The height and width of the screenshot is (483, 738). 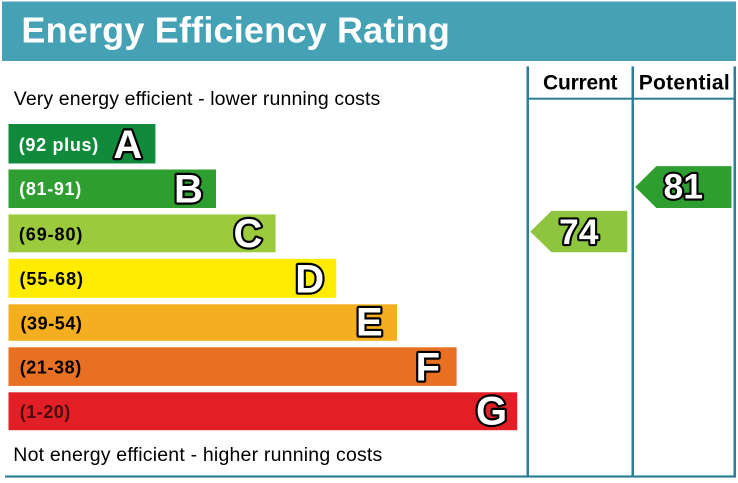 I want to click on svg-text: D, so click(x=309, y=279).